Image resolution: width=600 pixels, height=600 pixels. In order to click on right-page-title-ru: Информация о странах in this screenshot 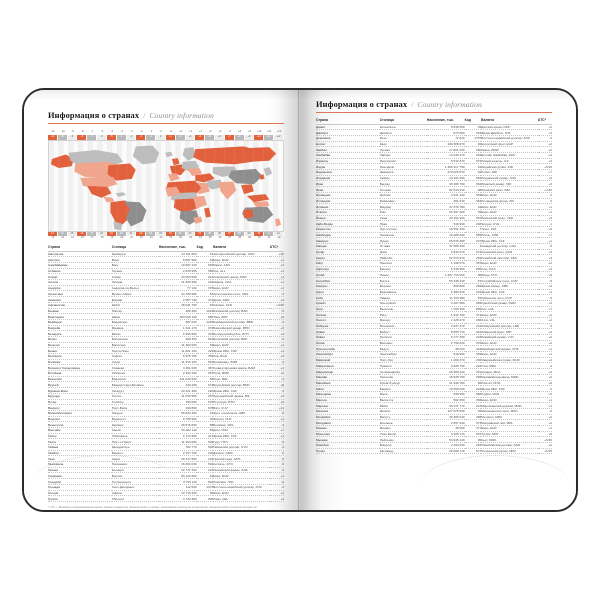, I will do `click(362, 104)`.